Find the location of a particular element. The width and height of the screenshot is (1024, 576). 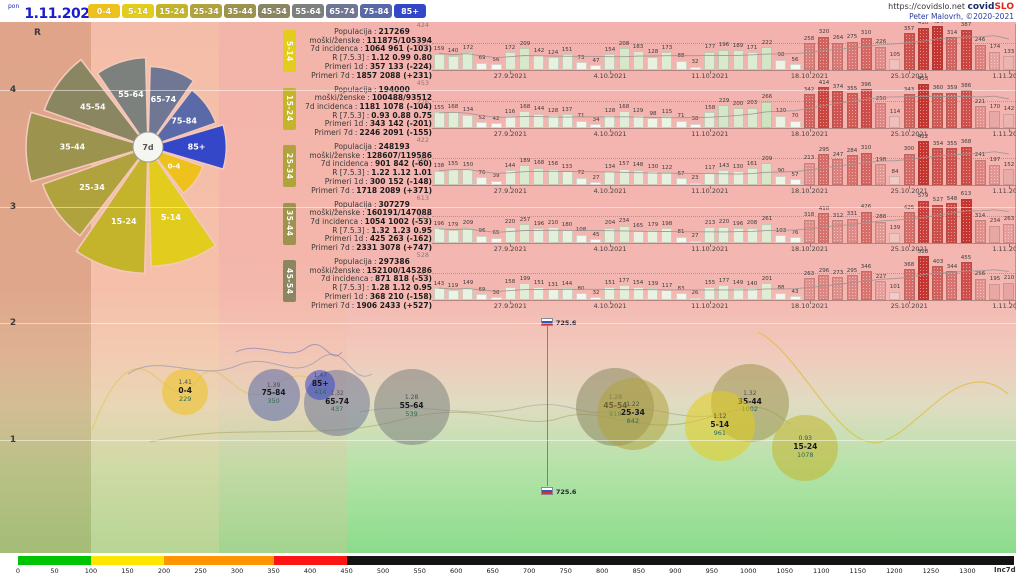

age-filter-5-14: 5-14 is located at coordinates (138, 11).